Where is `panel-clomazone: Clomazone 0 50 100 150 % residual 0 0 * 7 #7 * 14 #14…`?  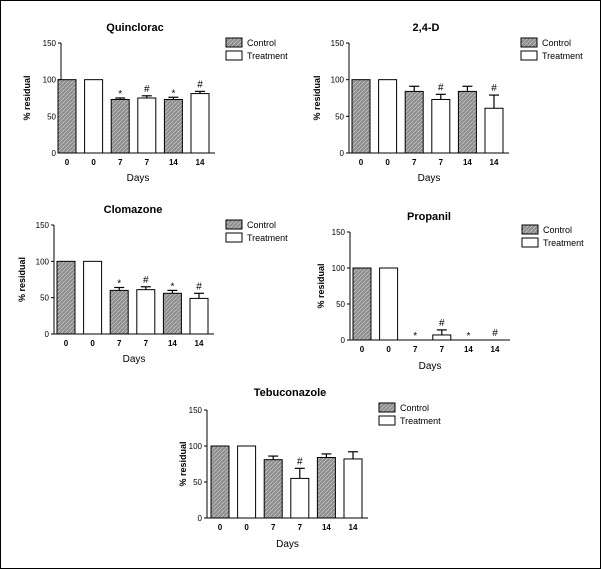 panel-clomazone: Clomazone 0 50 100 150 % residual 0 0 * 7 #7 * 14 #14… is located at coordinates (152, 284).